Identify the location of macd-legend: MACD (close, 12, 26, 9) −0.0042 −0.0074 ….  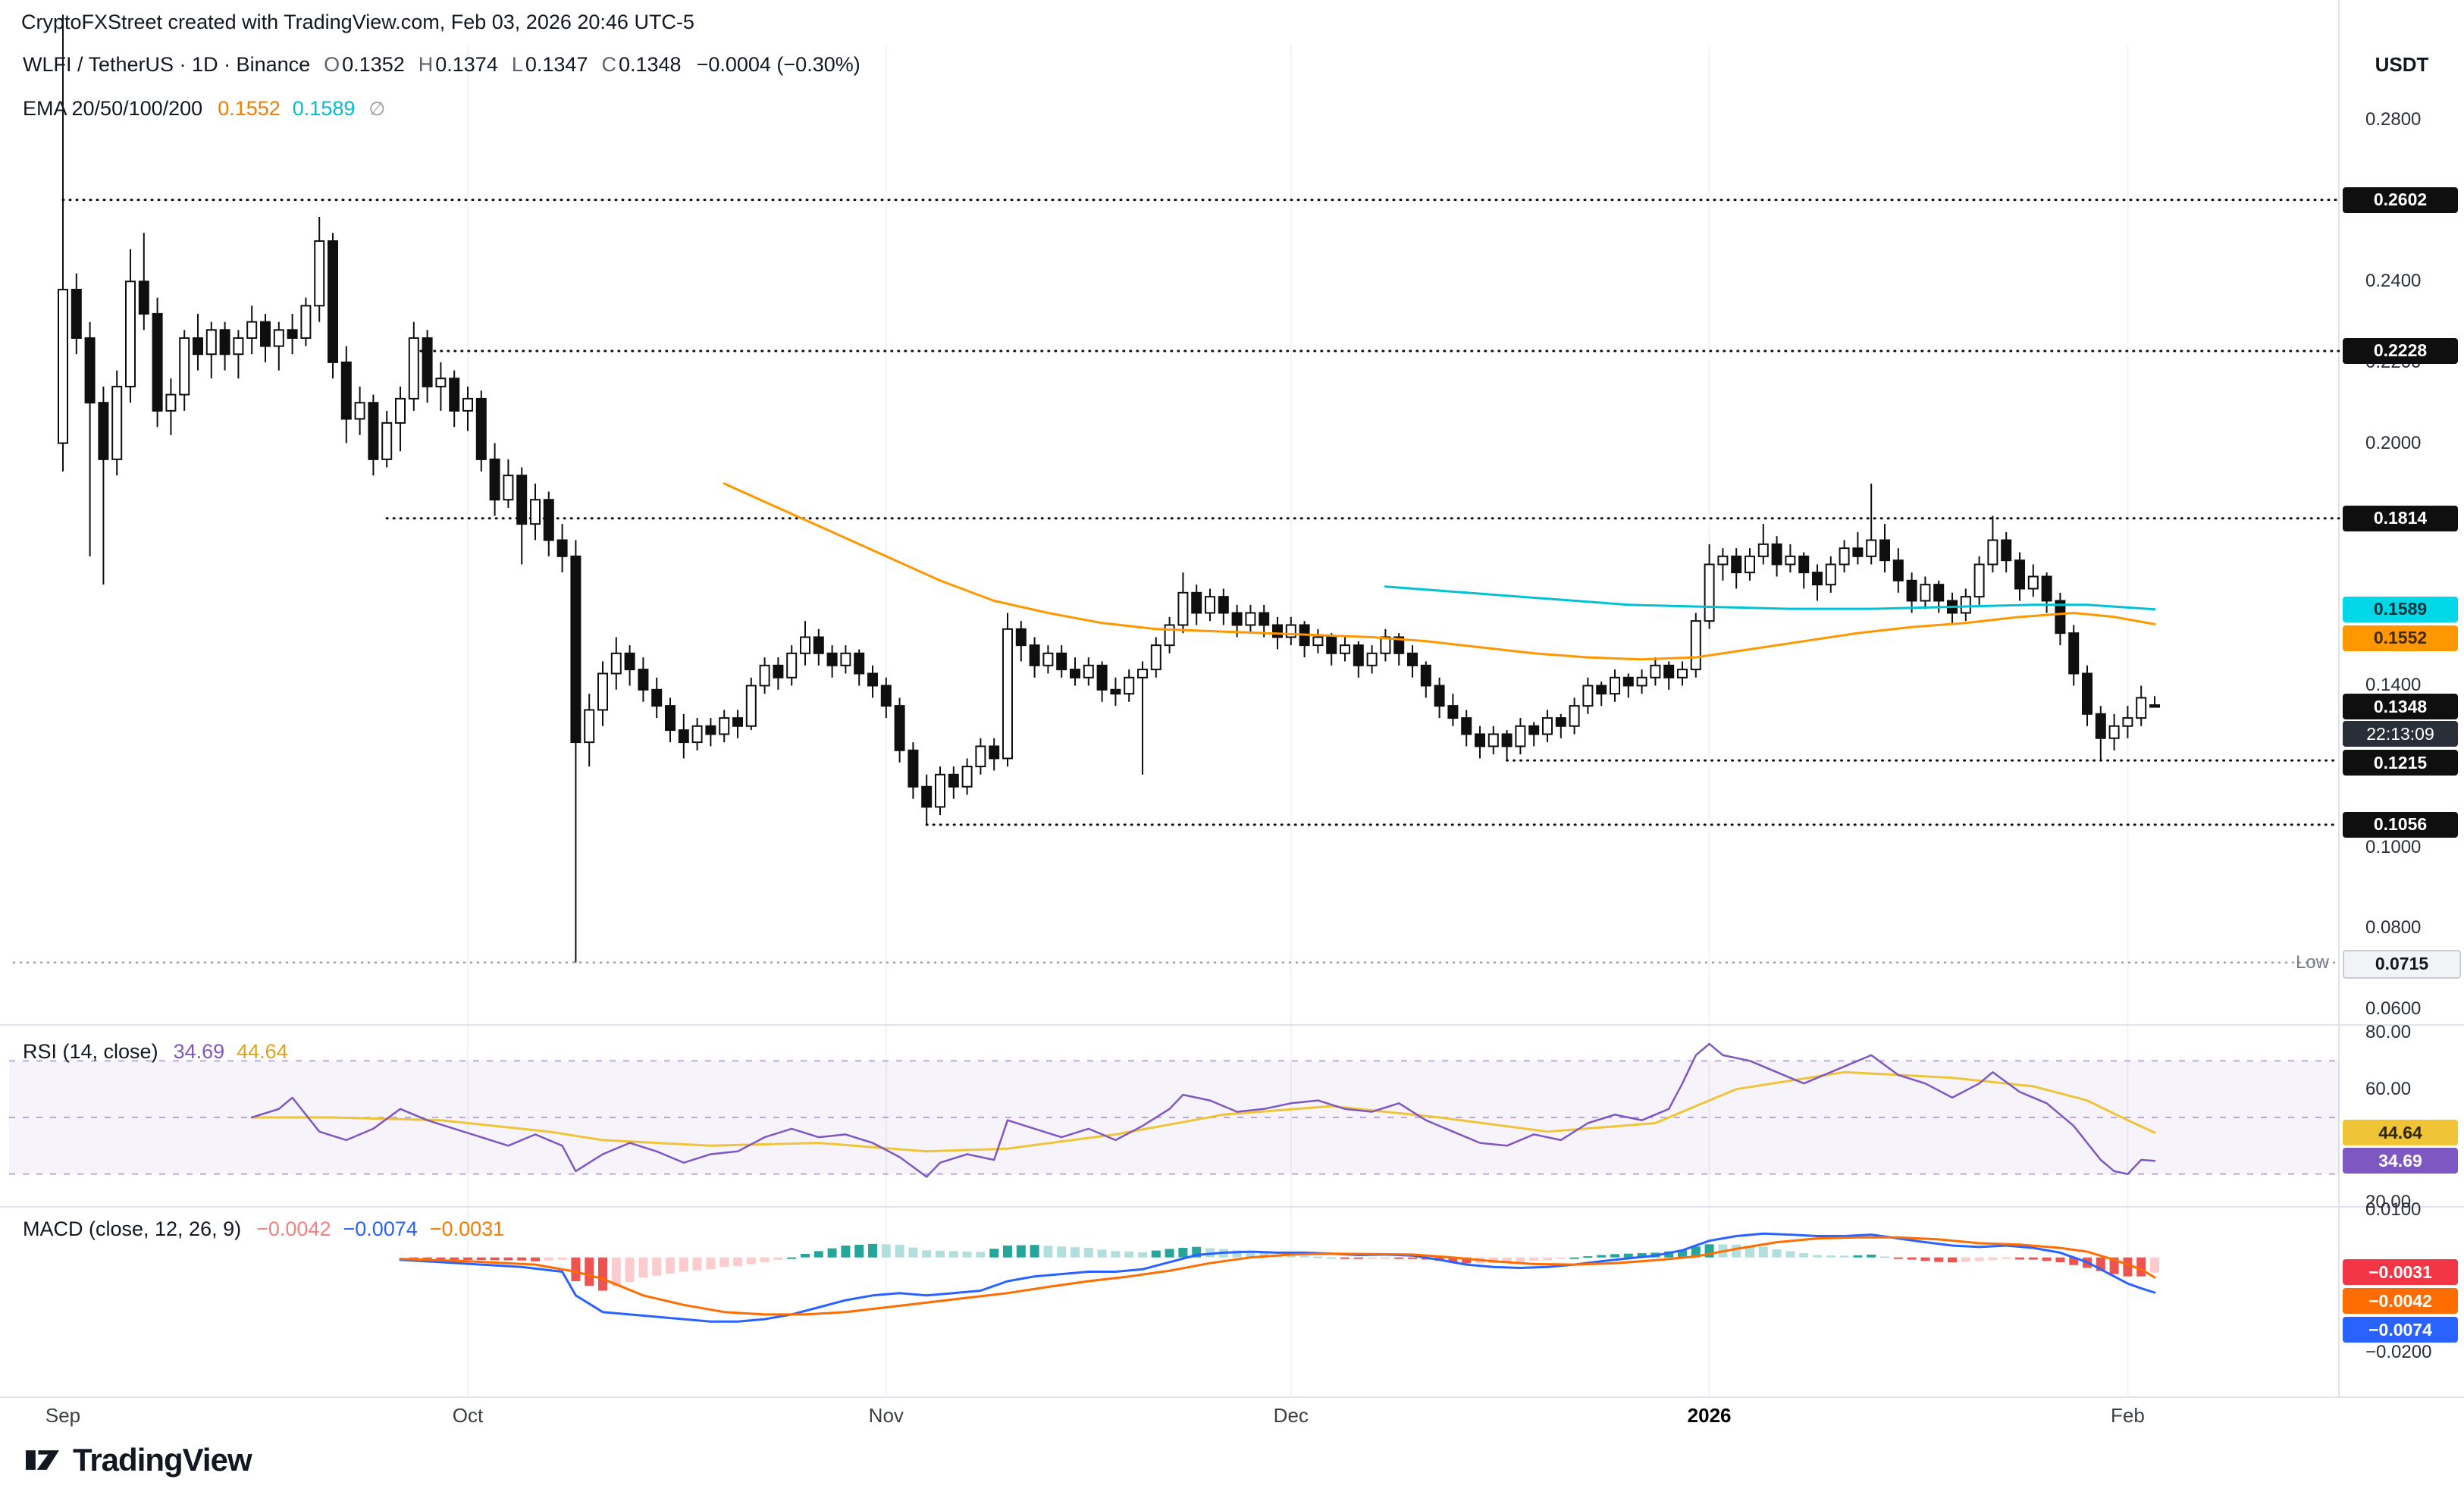
(263, 1229).